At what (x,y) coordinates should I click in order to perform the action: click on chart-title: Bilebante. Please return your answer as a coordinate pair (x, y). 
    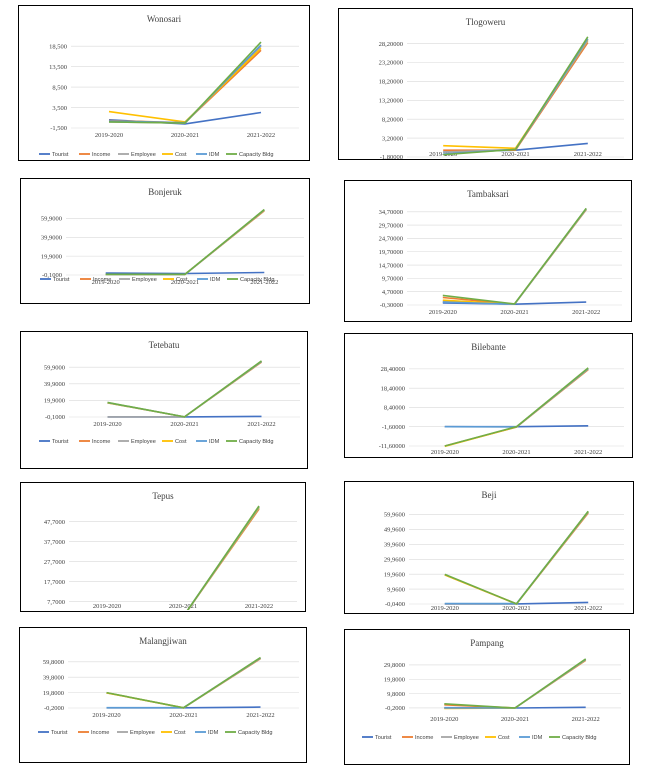
    Looking at the image, I should click on (488, 347).